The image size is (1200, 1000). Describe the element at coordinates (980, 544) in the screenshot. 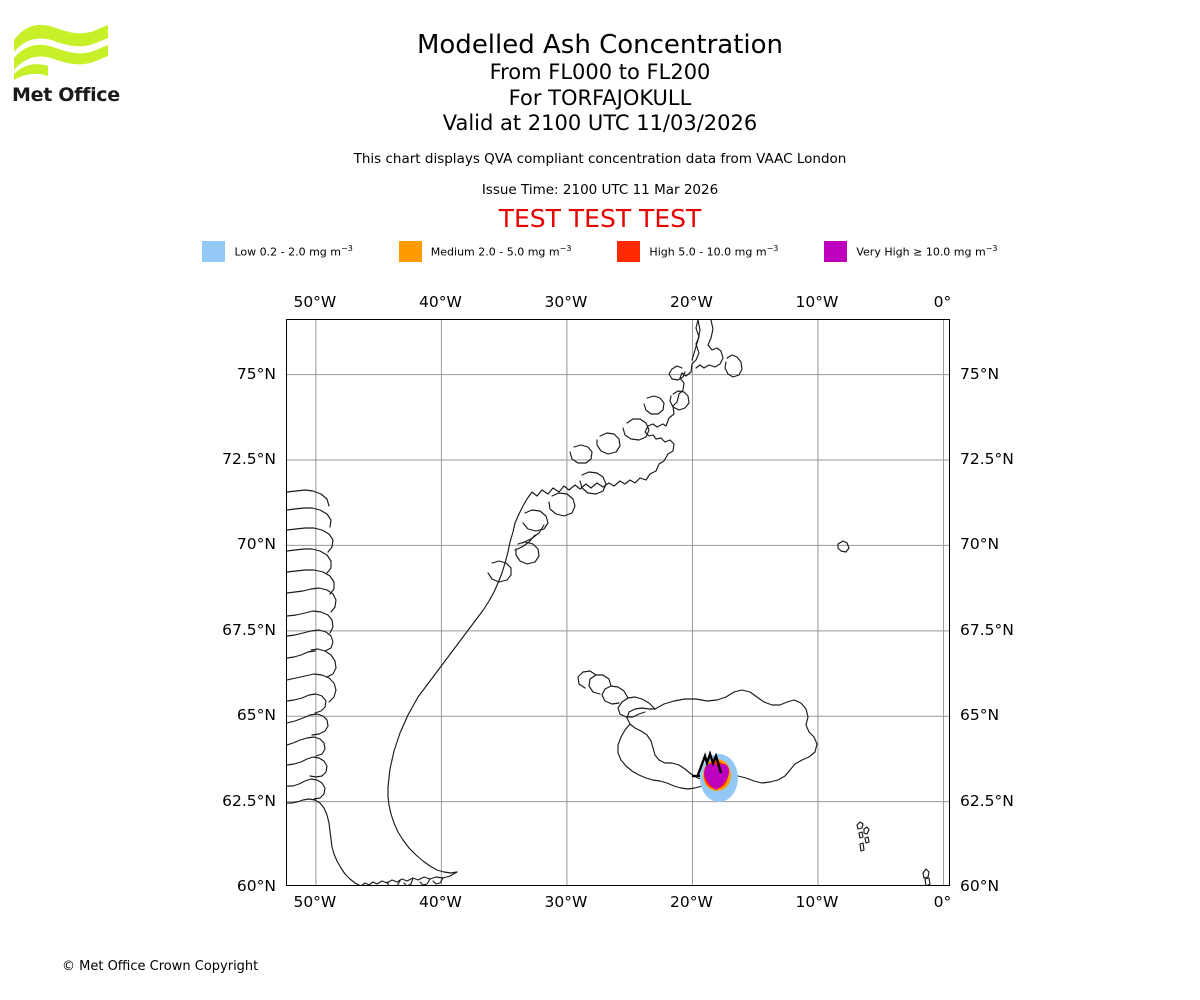

I see `lat-tick-label-right: 70°N` at that location.